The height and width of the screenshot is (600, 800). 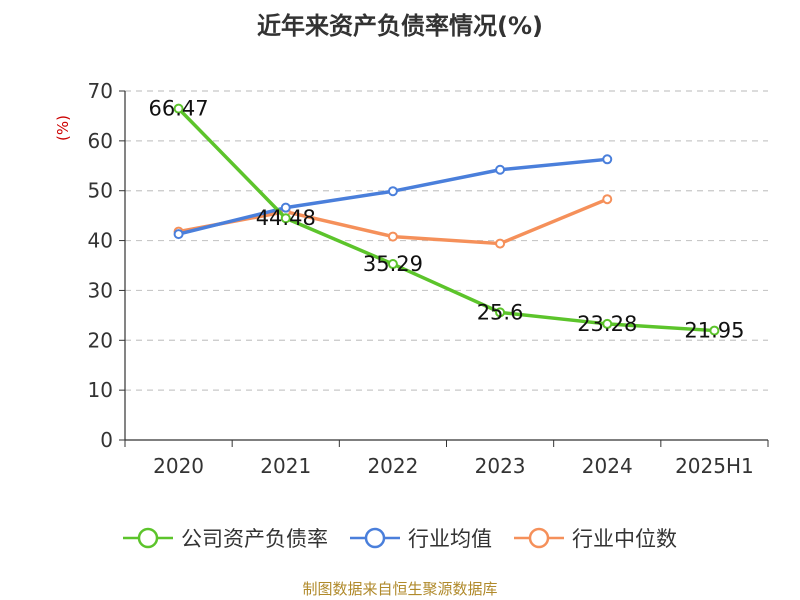 I want to click on x-tick-label-2021: 2021, so click(x=285, y=466).